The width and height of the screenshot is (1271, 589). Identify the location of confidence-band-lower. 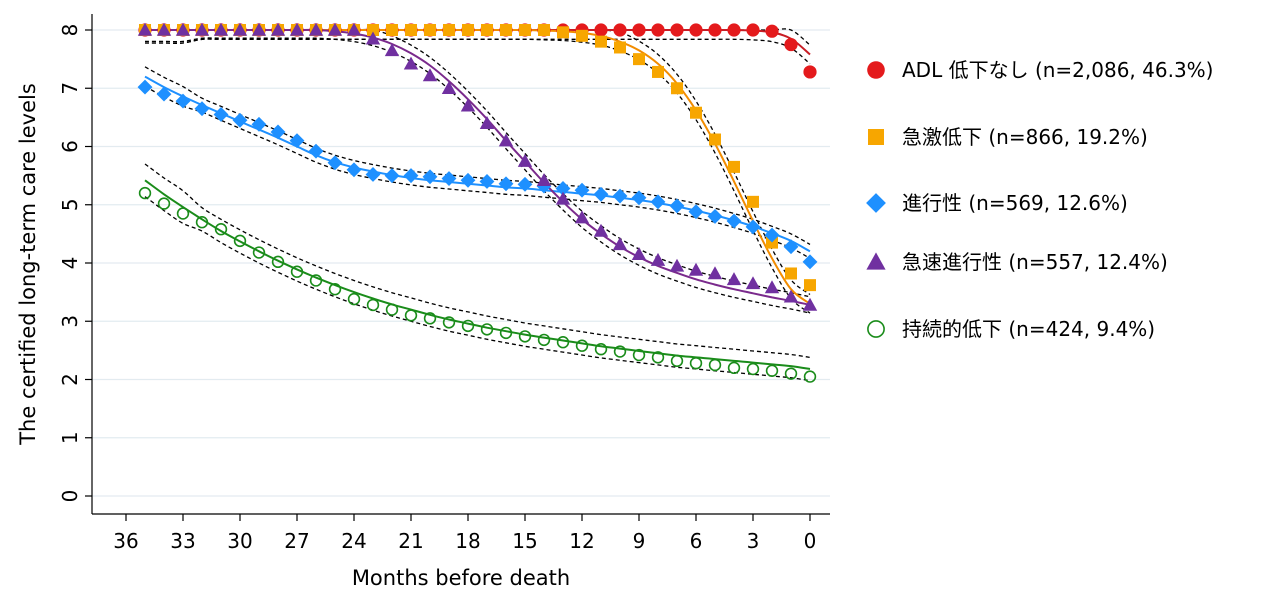
(477, 51).